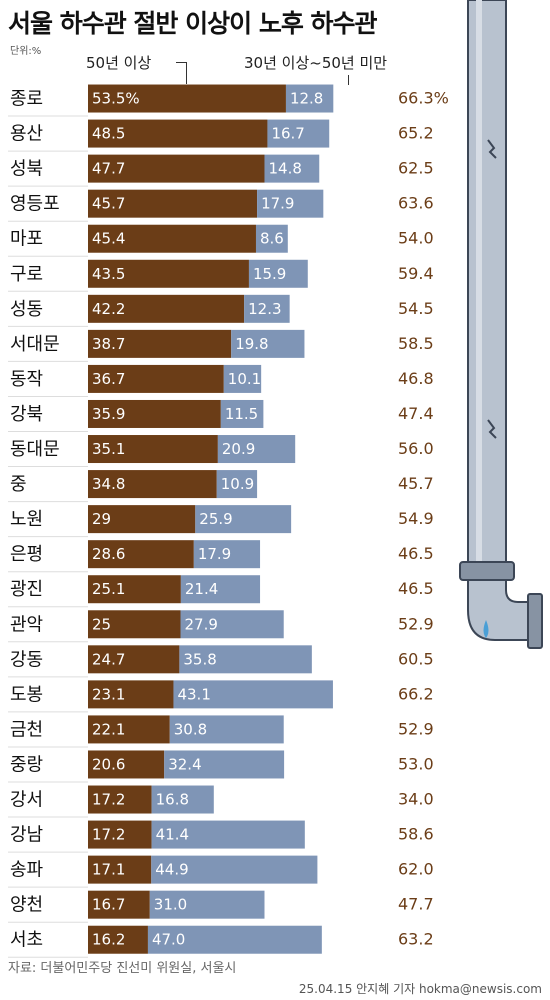 This screenshot has width=550, height=1000. I want to click on category-label: 송파, so click(27, 870).